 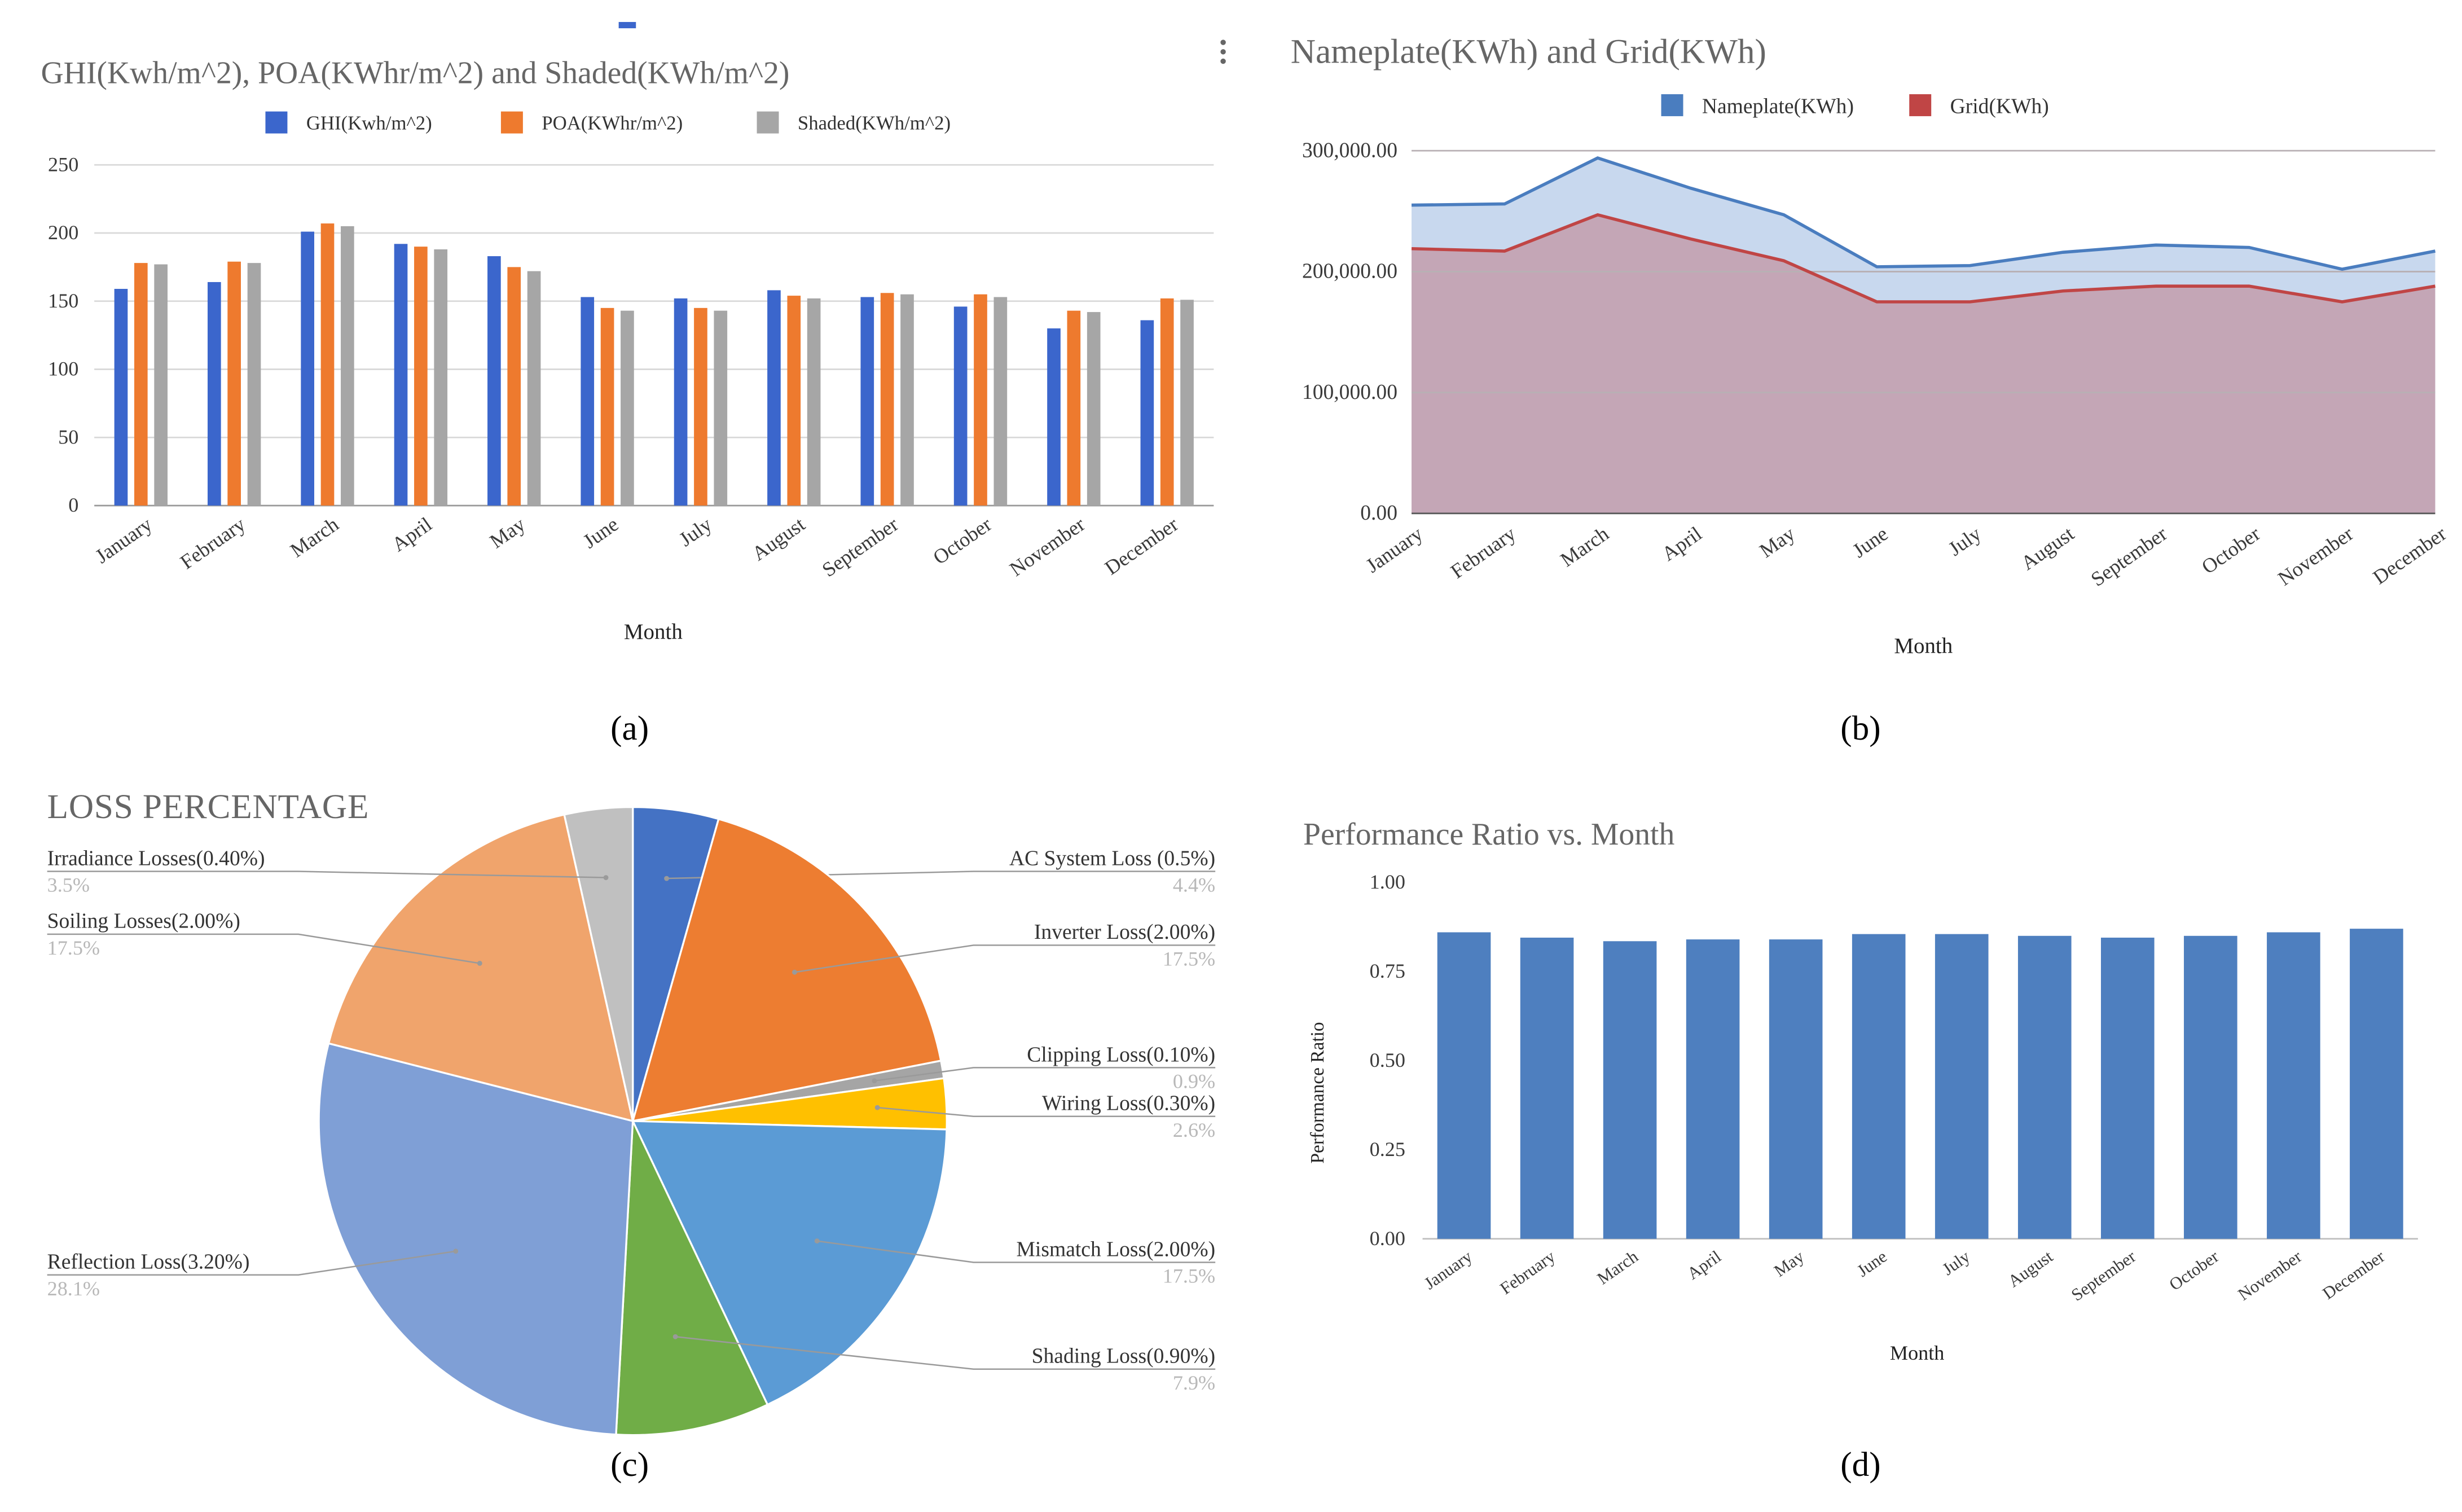 What do you see at coordinates (887, 400) in the screenshot?
I see `bar-poa-kwhr-m-2-september` at bounding box center [887, 400].